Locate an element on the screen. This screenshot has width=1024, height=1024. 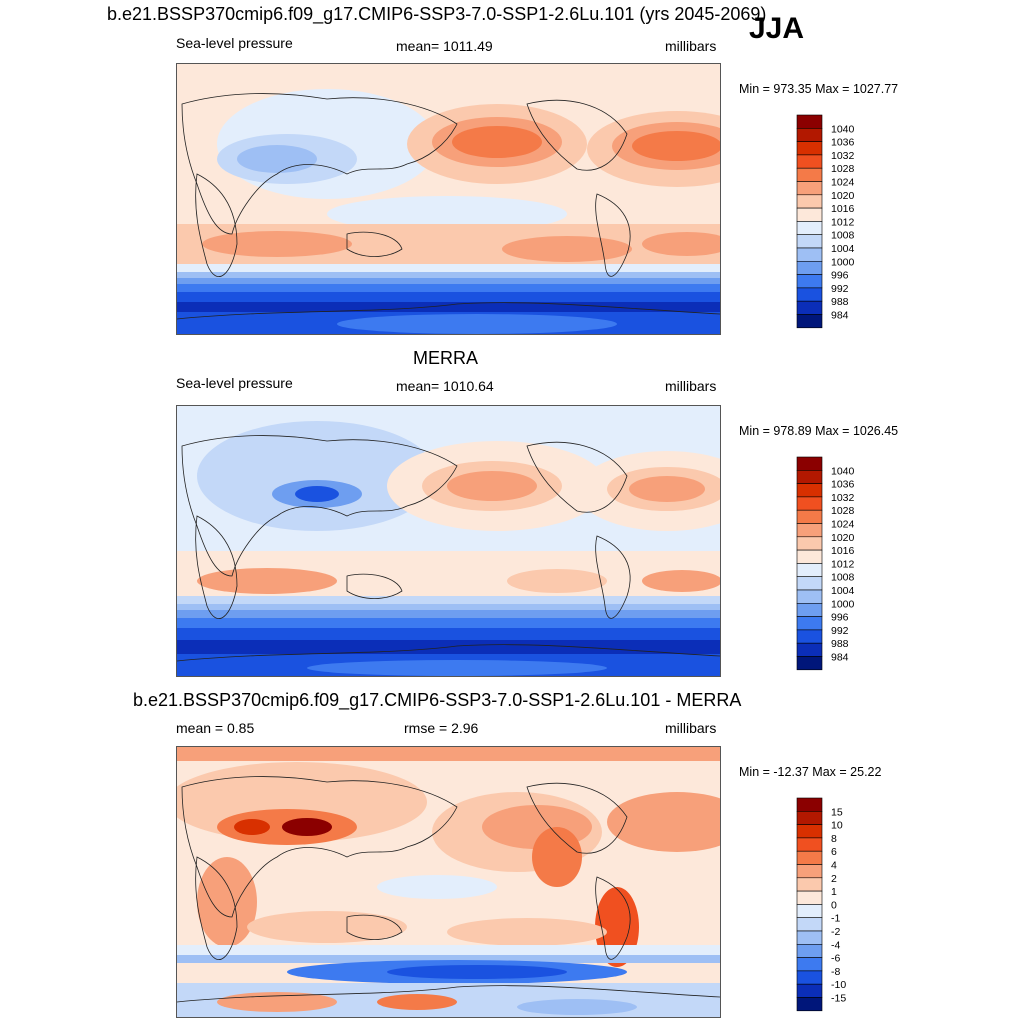
panel1-npac-high-inner is located at coordinates (497, 142).